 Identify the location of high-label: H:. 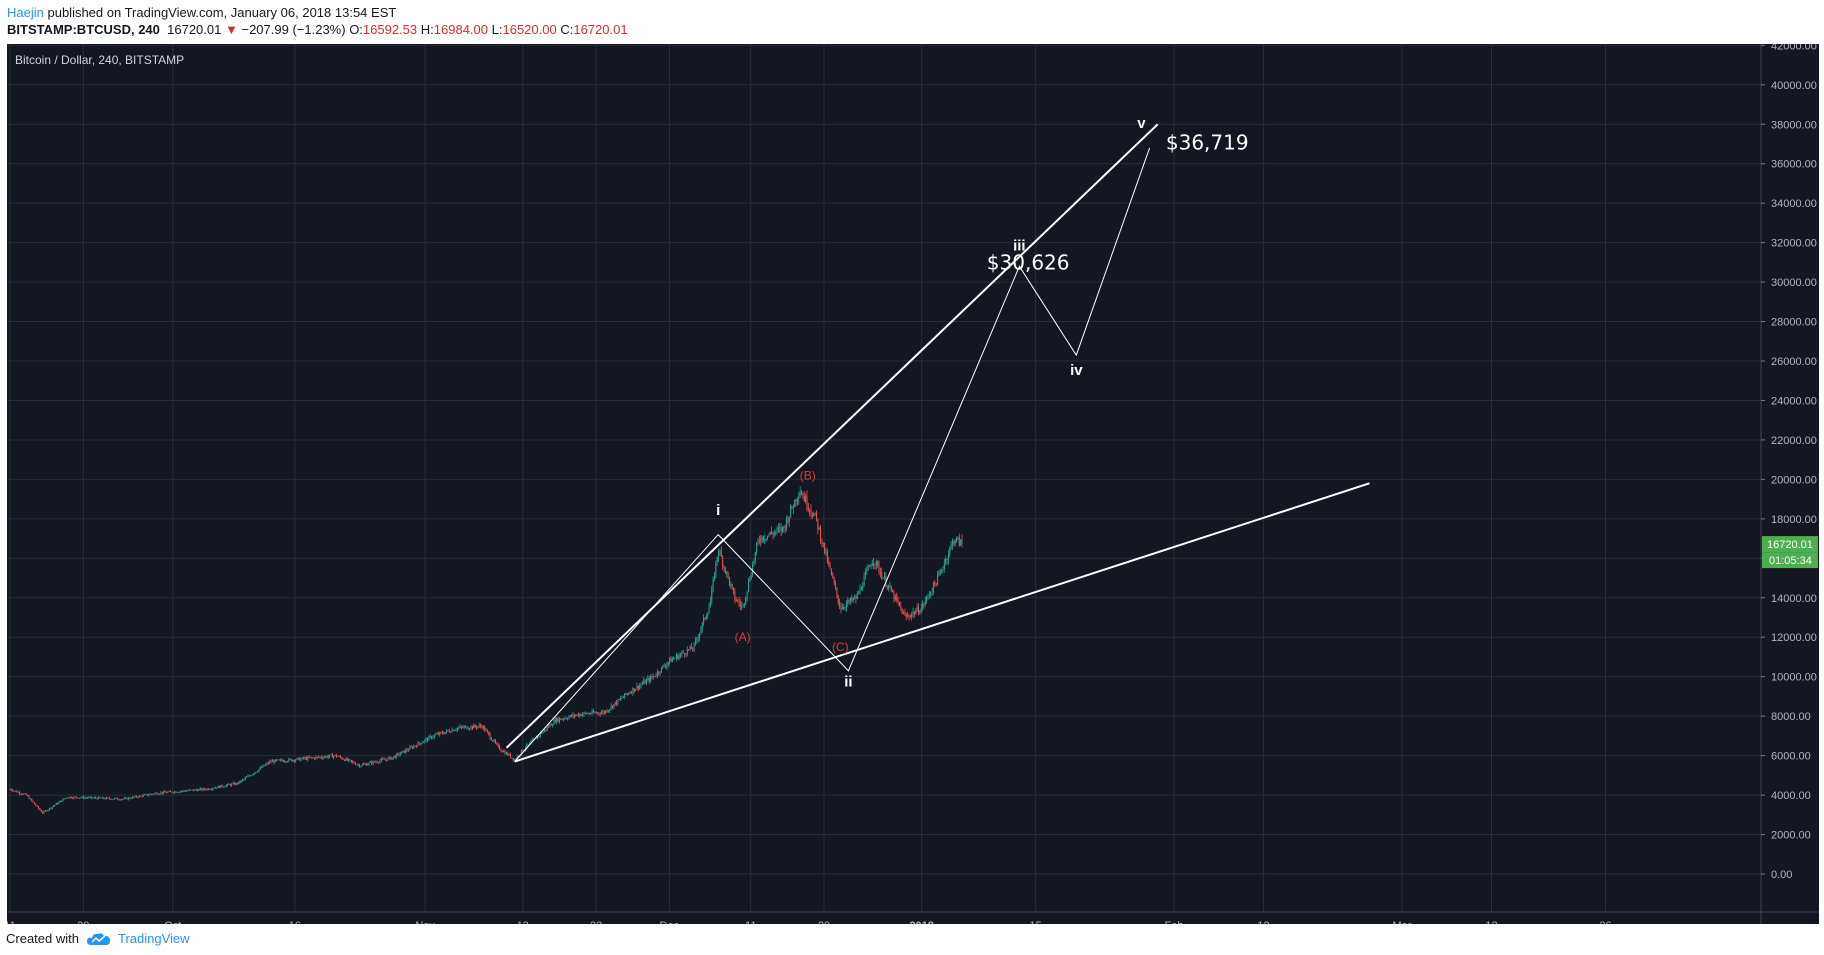
(427, 29).